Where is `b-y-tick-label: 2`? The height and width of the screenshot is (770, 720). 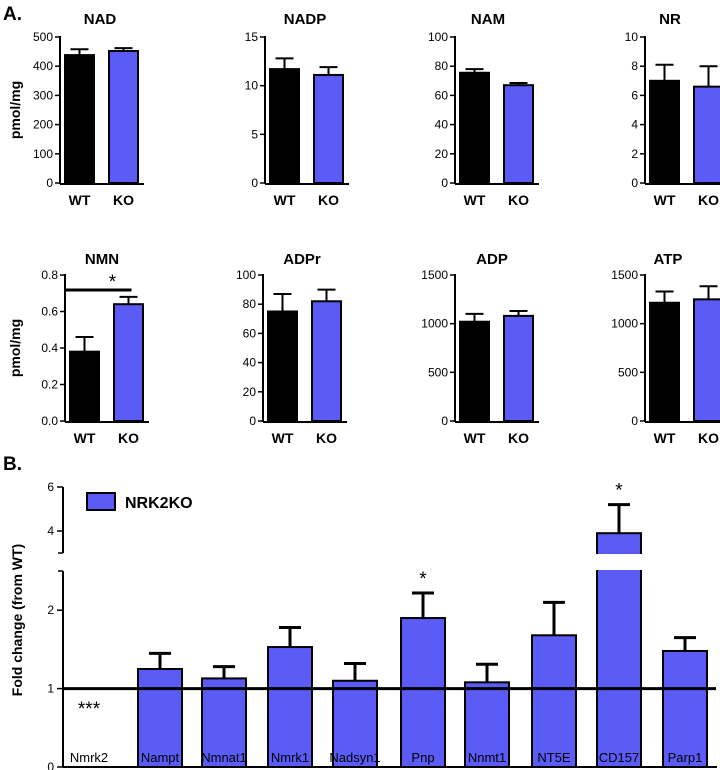
b-y-tick-label: 2 is located at coordinates (50, 610).